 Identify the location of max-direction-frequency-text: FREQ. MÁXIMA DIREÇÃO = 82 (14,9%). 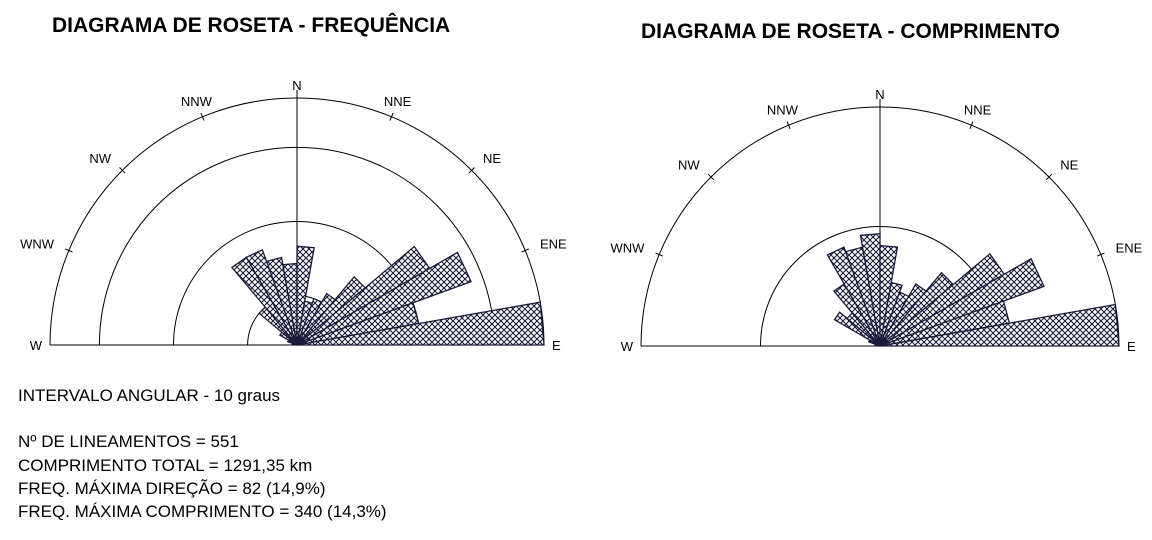
(172, 488).